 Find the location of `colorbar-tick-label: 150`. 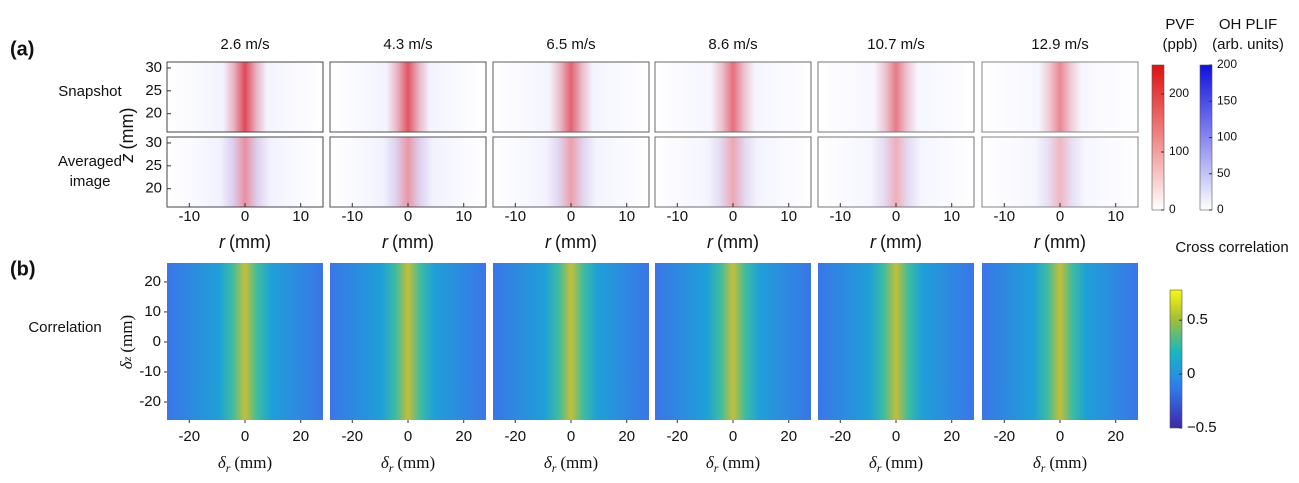

colorbar-tick-label: 150 is located at coordinates (1227, 100).